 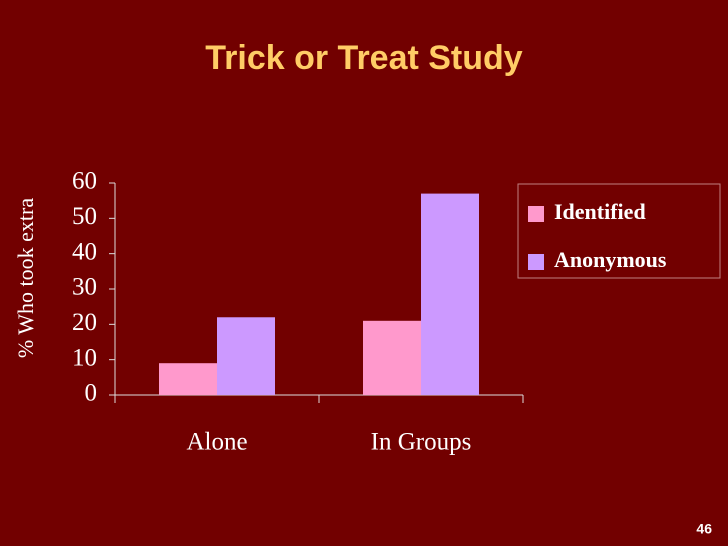 I want to click on y-tick-label: 20, so click(x=84, y=322).